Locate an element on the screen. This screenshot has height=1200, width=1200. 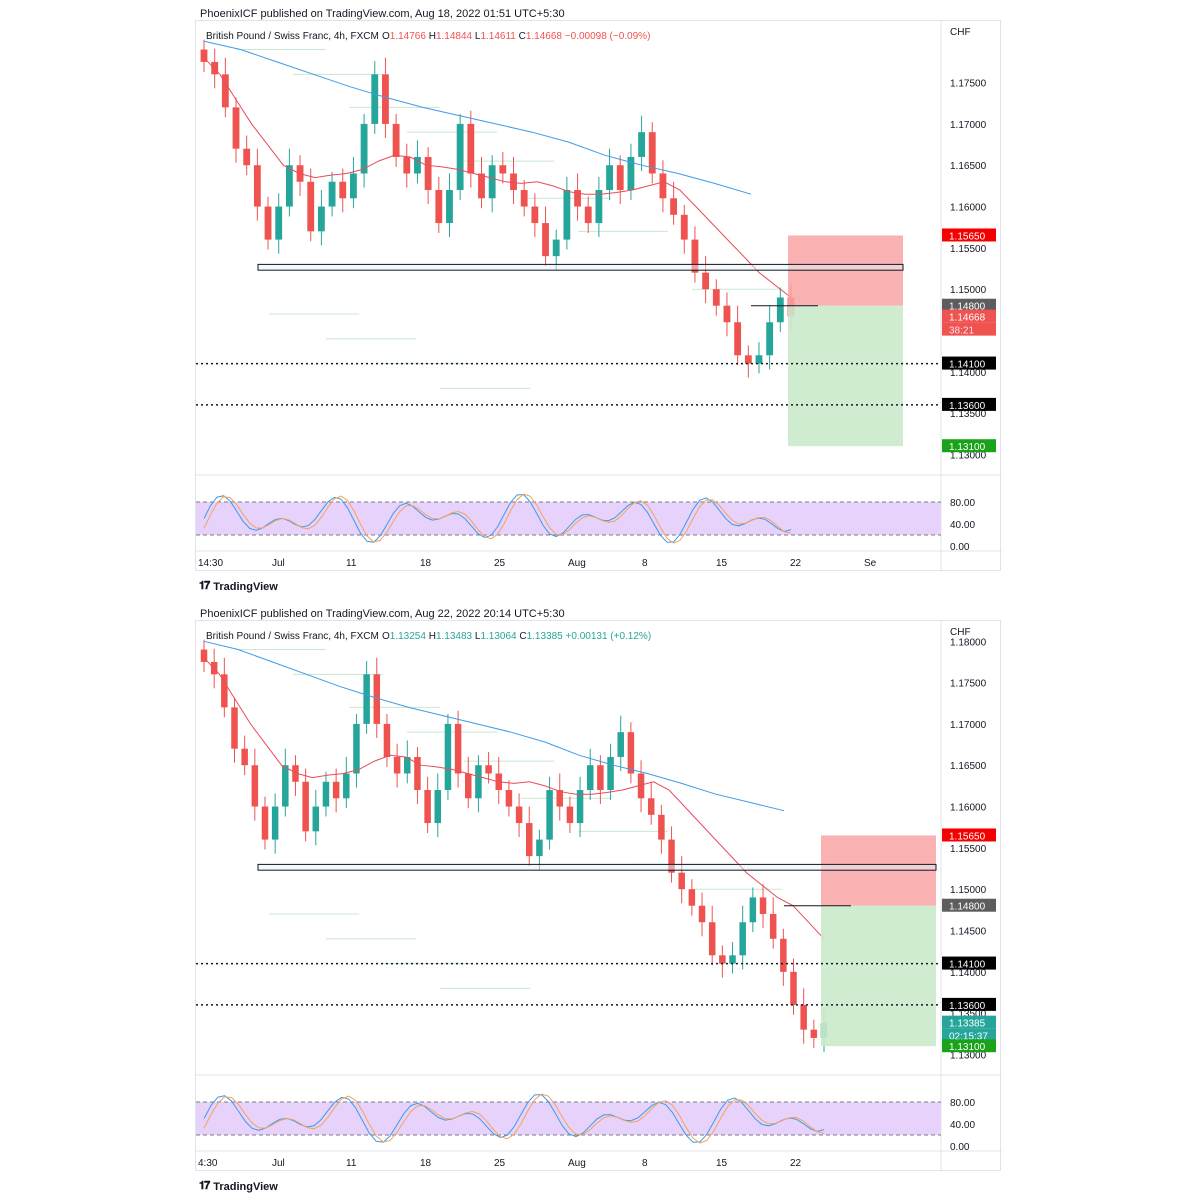
price-tag-label: 38:21 is located at coordinates (961, 331).